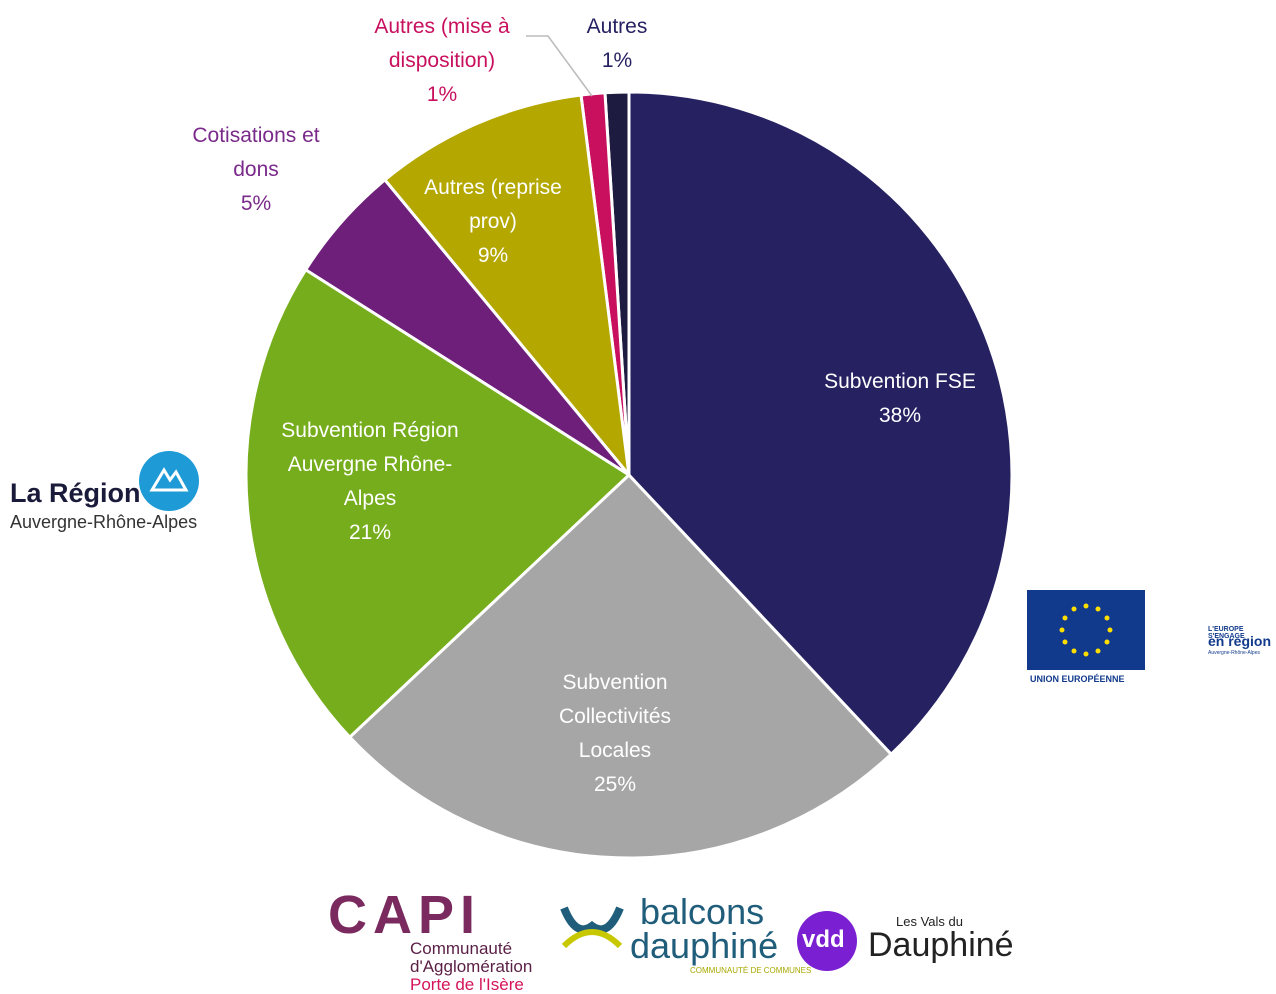 This screenshot has height=994, width=1276. I want to click on eu-flag, so click(1086, 630).